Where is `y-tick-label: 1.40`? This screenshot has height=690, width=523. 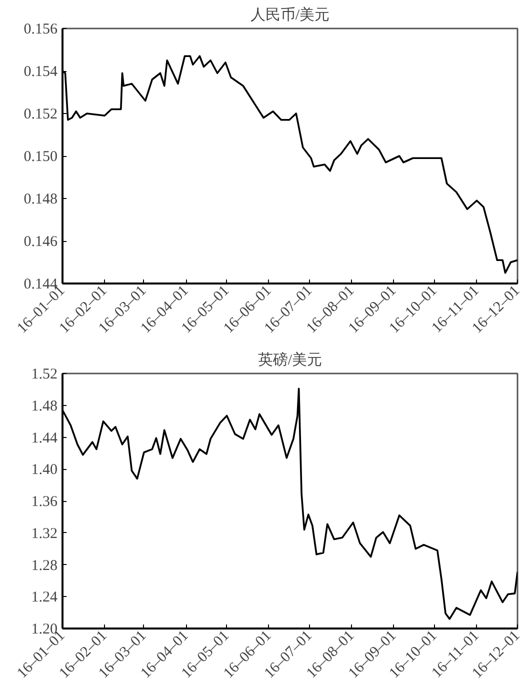 y-tick-label: 1.40 is located at coordinates (44, 470).